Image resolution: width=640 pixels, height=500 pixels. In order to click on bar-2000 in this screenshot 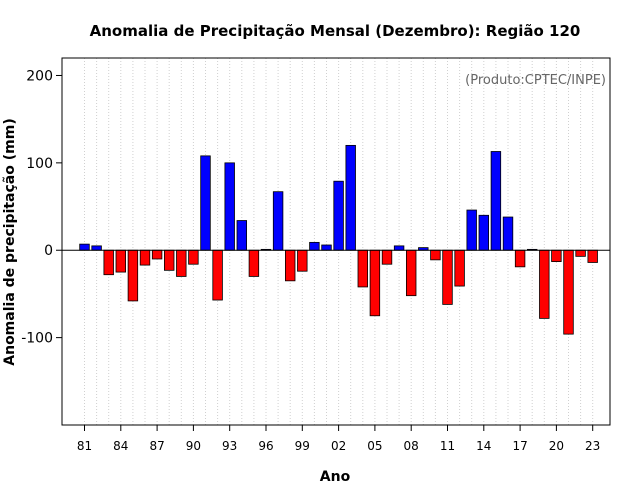, I will do `click(314, 246)`.